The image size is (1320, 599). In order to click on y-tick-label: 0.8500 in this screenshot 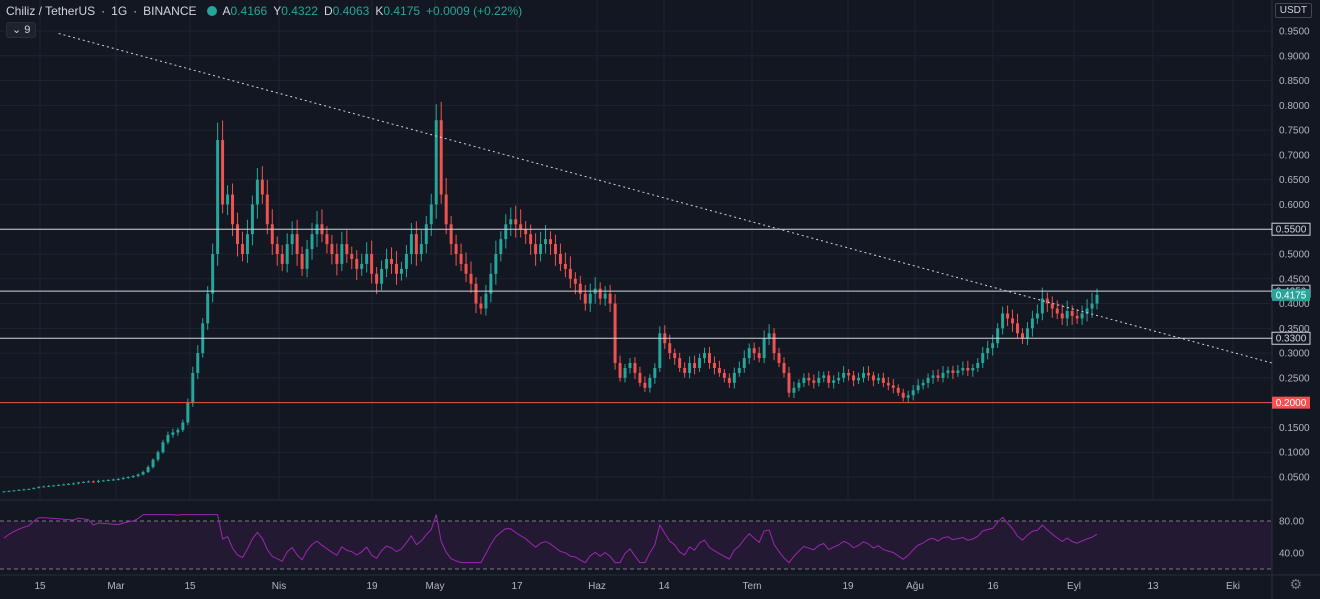, I will do `click(1294, 81)`.